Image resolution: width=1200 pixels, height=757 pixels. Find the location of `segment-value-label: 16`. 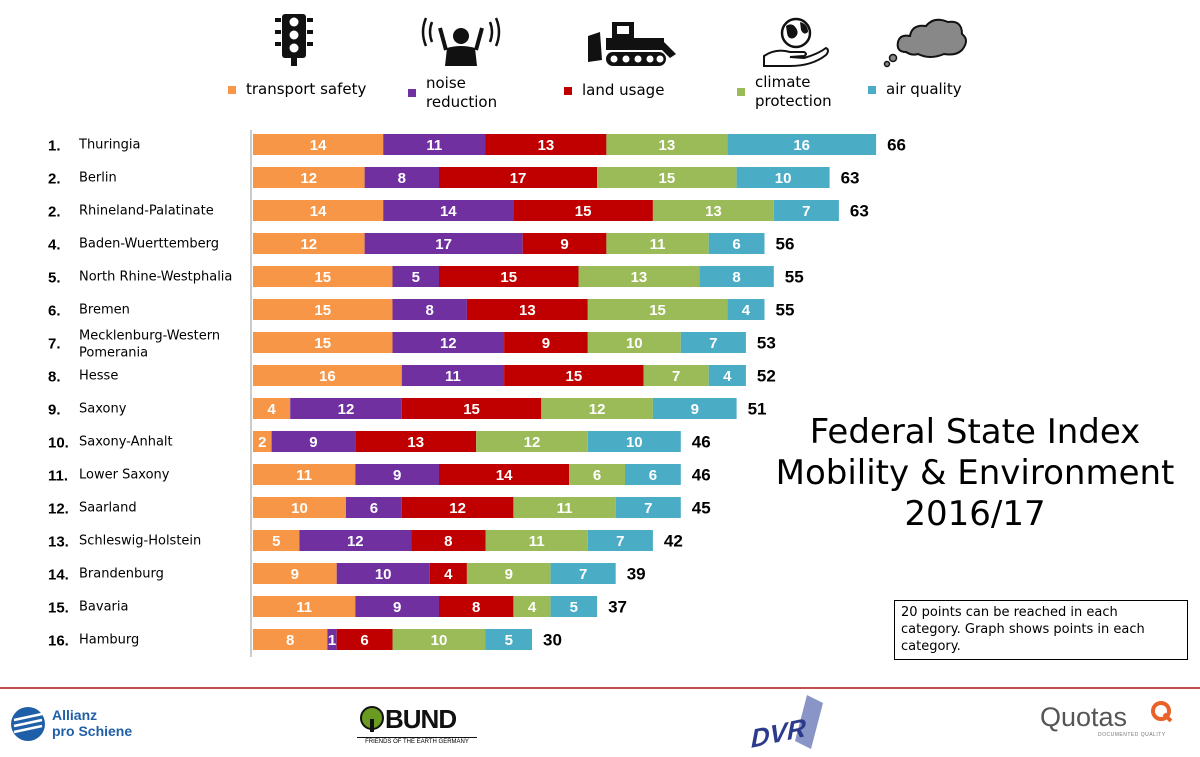

segment-value-label: 16 is located at coordinates (327, 376).